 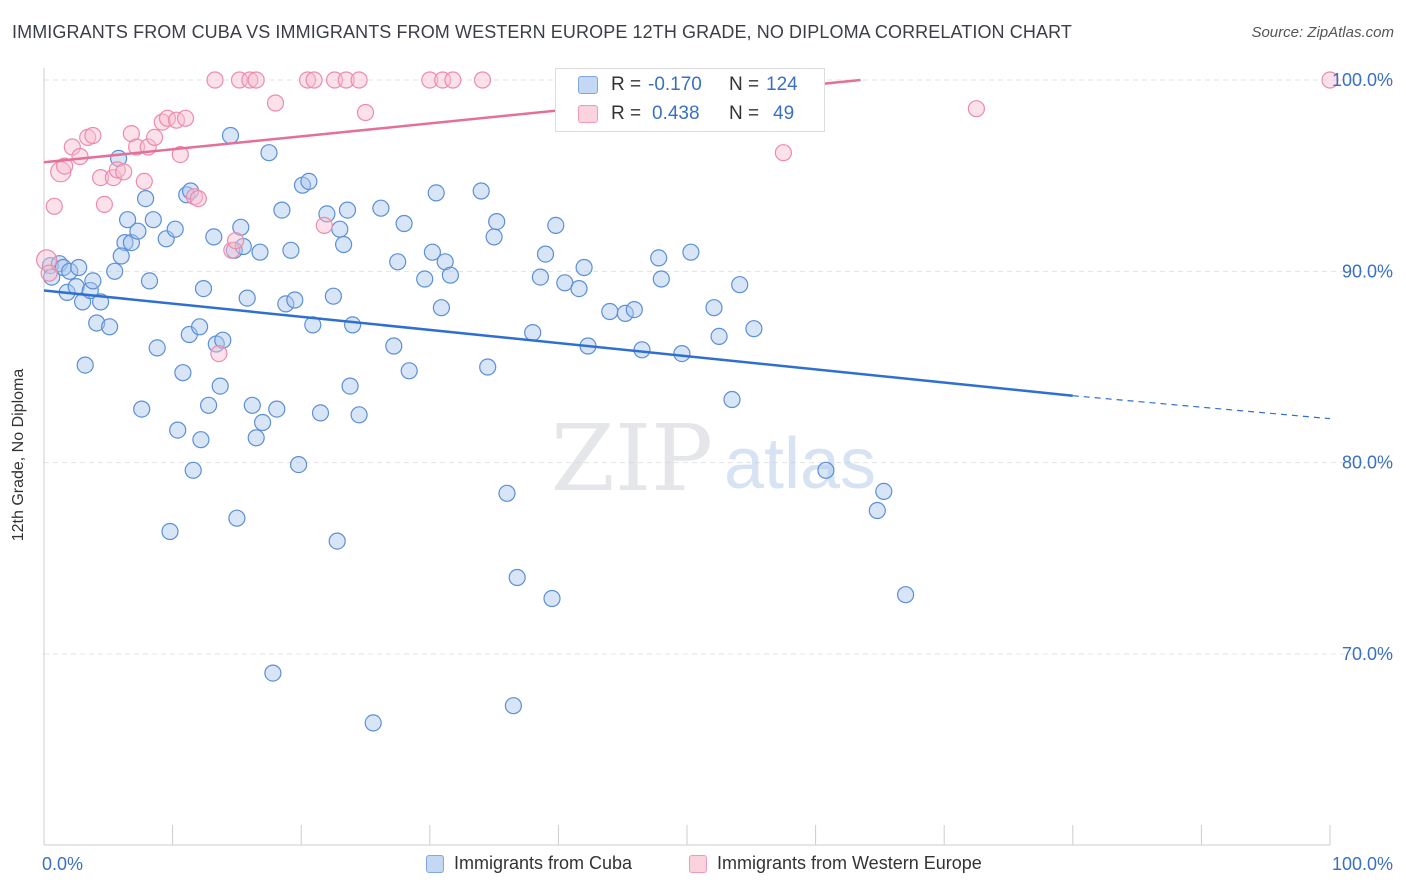 What do you see at coordinates (782, 84) in the screenshot?
I see `stats-n-value-cuba: 124` at bounding box center [782, 84].